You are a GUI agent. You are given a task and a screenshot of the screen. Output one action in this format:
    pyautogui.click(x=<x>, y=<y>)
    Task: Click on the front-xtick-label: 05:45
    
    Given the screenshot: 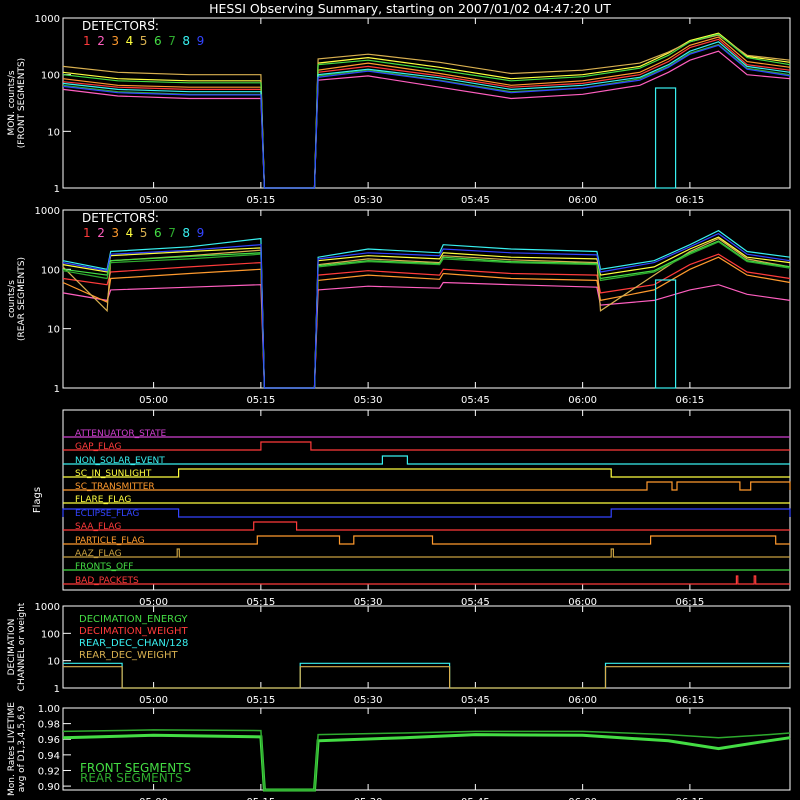 What is the action you would take?
    pyautogui.click(x=475, y=200)
    